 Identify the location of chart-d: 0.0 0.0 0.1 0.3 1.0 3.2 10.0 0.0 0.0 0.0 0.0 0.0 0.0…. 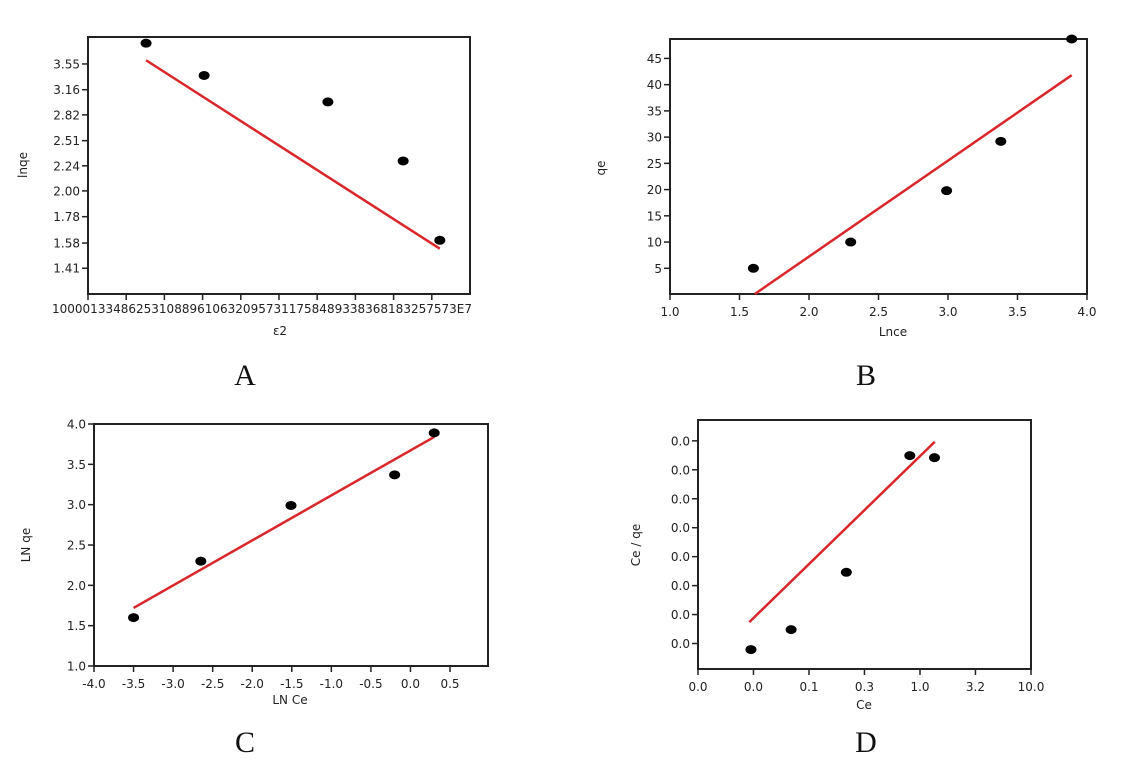
(837, 565).